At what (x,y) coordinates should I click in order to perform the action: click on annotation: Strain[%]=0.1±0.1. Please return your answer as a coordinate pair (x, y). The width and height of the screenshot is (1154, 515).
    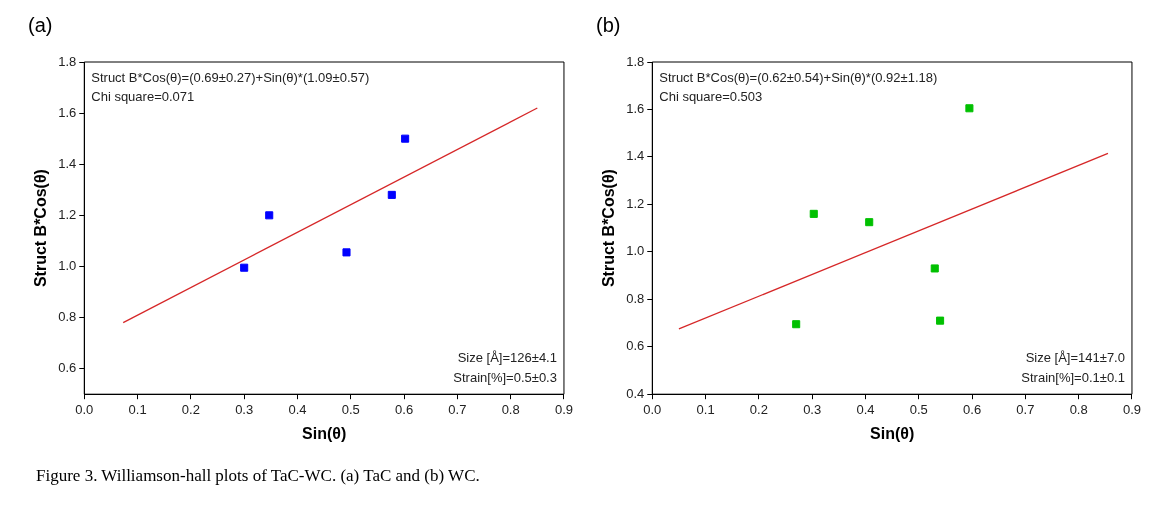
    Looking at the image, I should click on (1073, 378).